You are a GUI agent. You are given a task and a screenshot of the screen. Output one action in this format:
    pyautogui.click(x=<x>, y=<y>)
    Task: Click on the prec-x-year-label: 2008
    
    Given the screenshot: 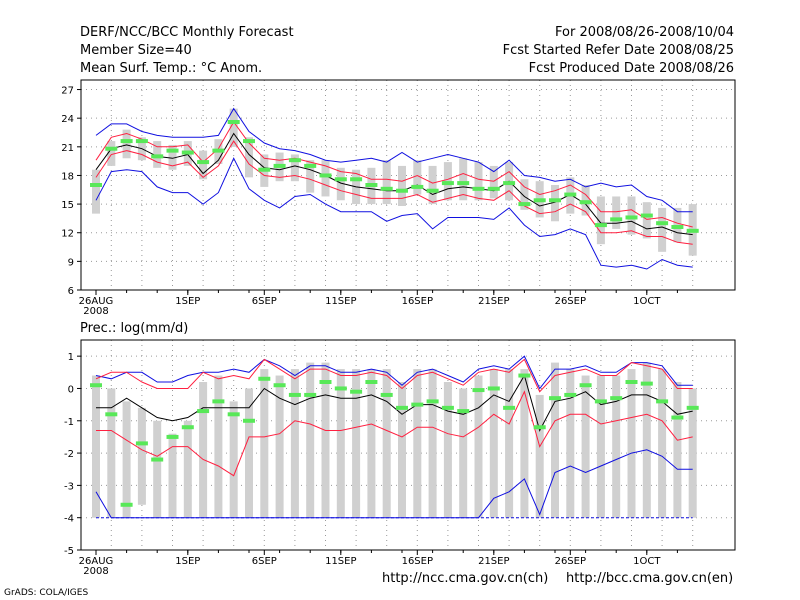 What is the action you would take?
    pyautogui.click(x=95, y=571)
    